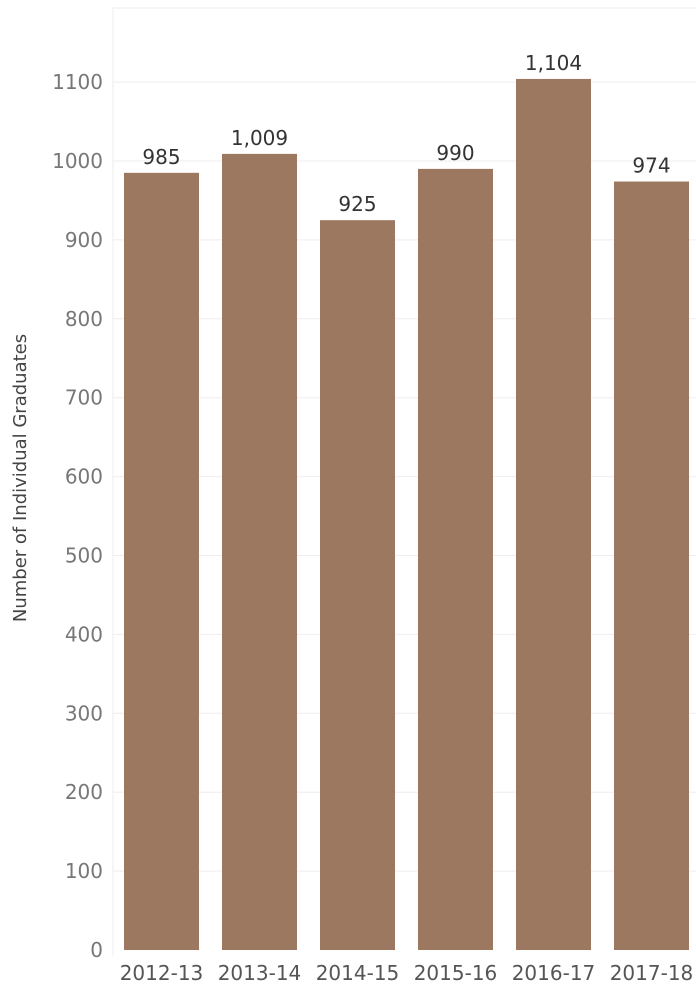  Describe the element at coordinates (84, 634) in the screenshot. I see `y-tick-label: 400` at that location.